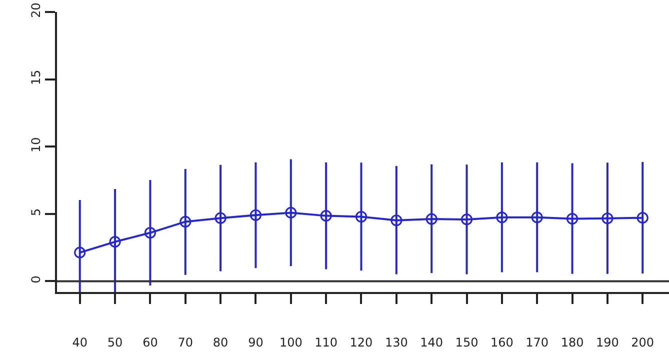 The image size is (669, 354). Describe the element at coordinates (502, 342) in the screenshot. I see `x-tick-label: 160` at that location.